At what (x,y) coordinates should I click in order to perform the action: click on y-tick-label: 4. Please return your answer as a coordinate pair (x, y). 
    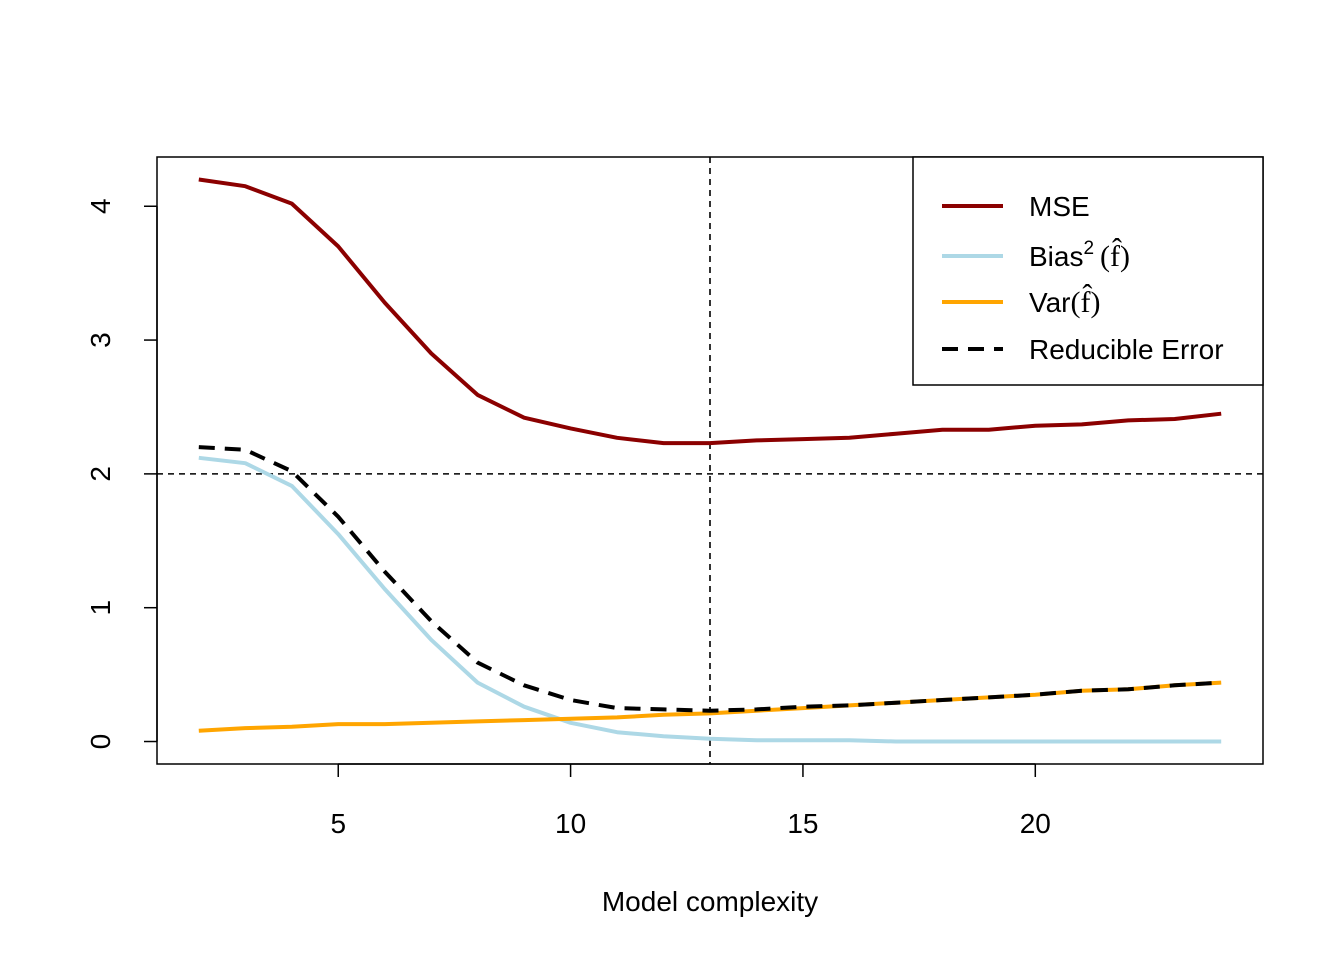
    Looking at the image, I should click on (100, 206).